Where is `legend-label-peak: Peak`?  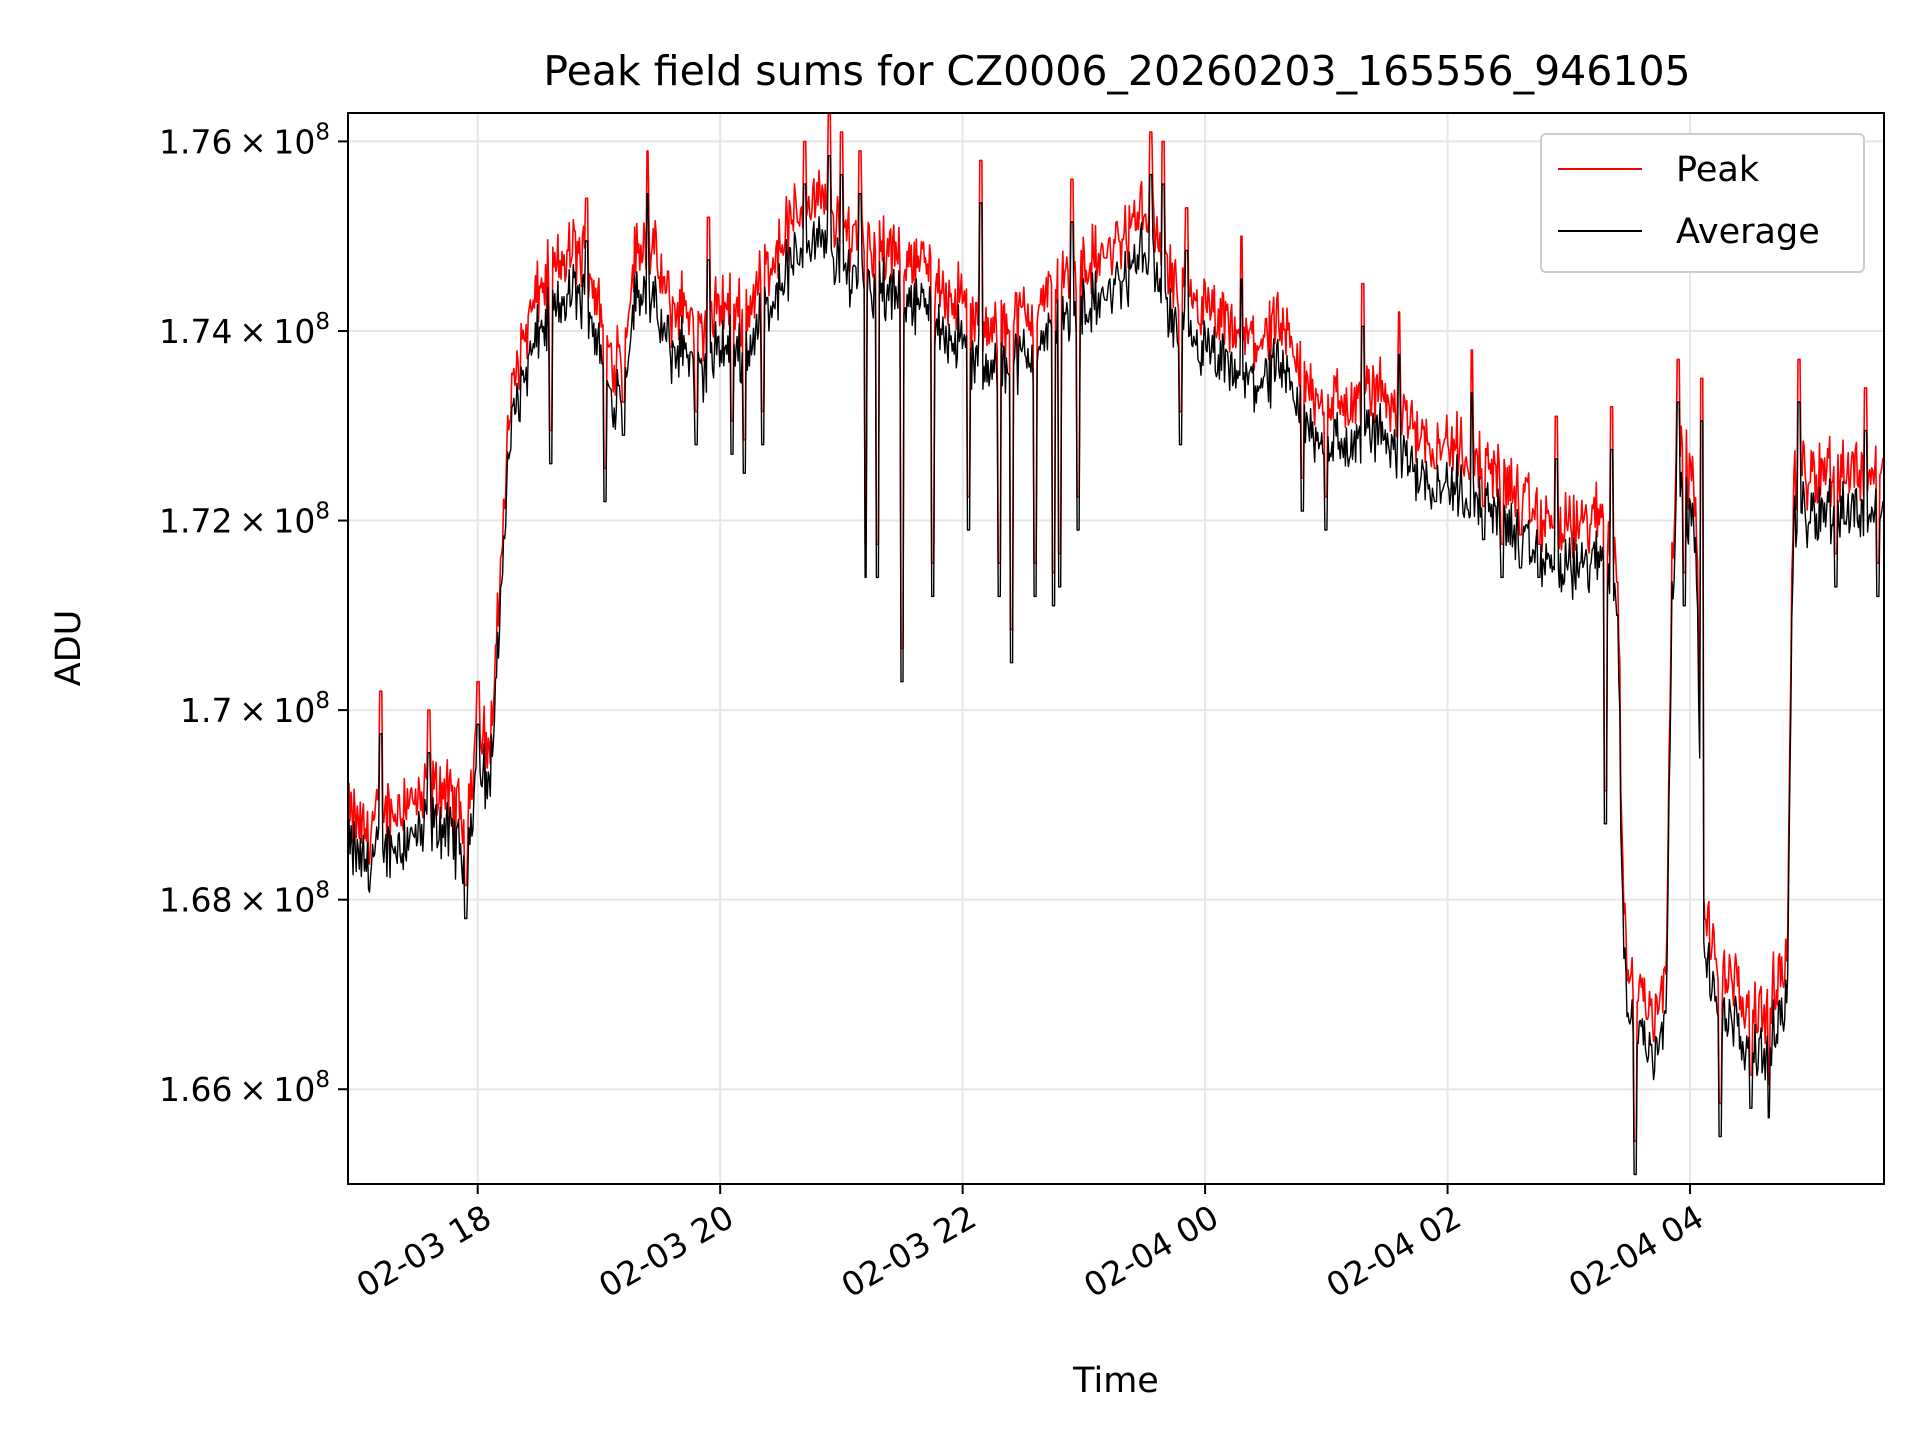
legend-label-peak: Peak is located at coordinates (1718, 170).